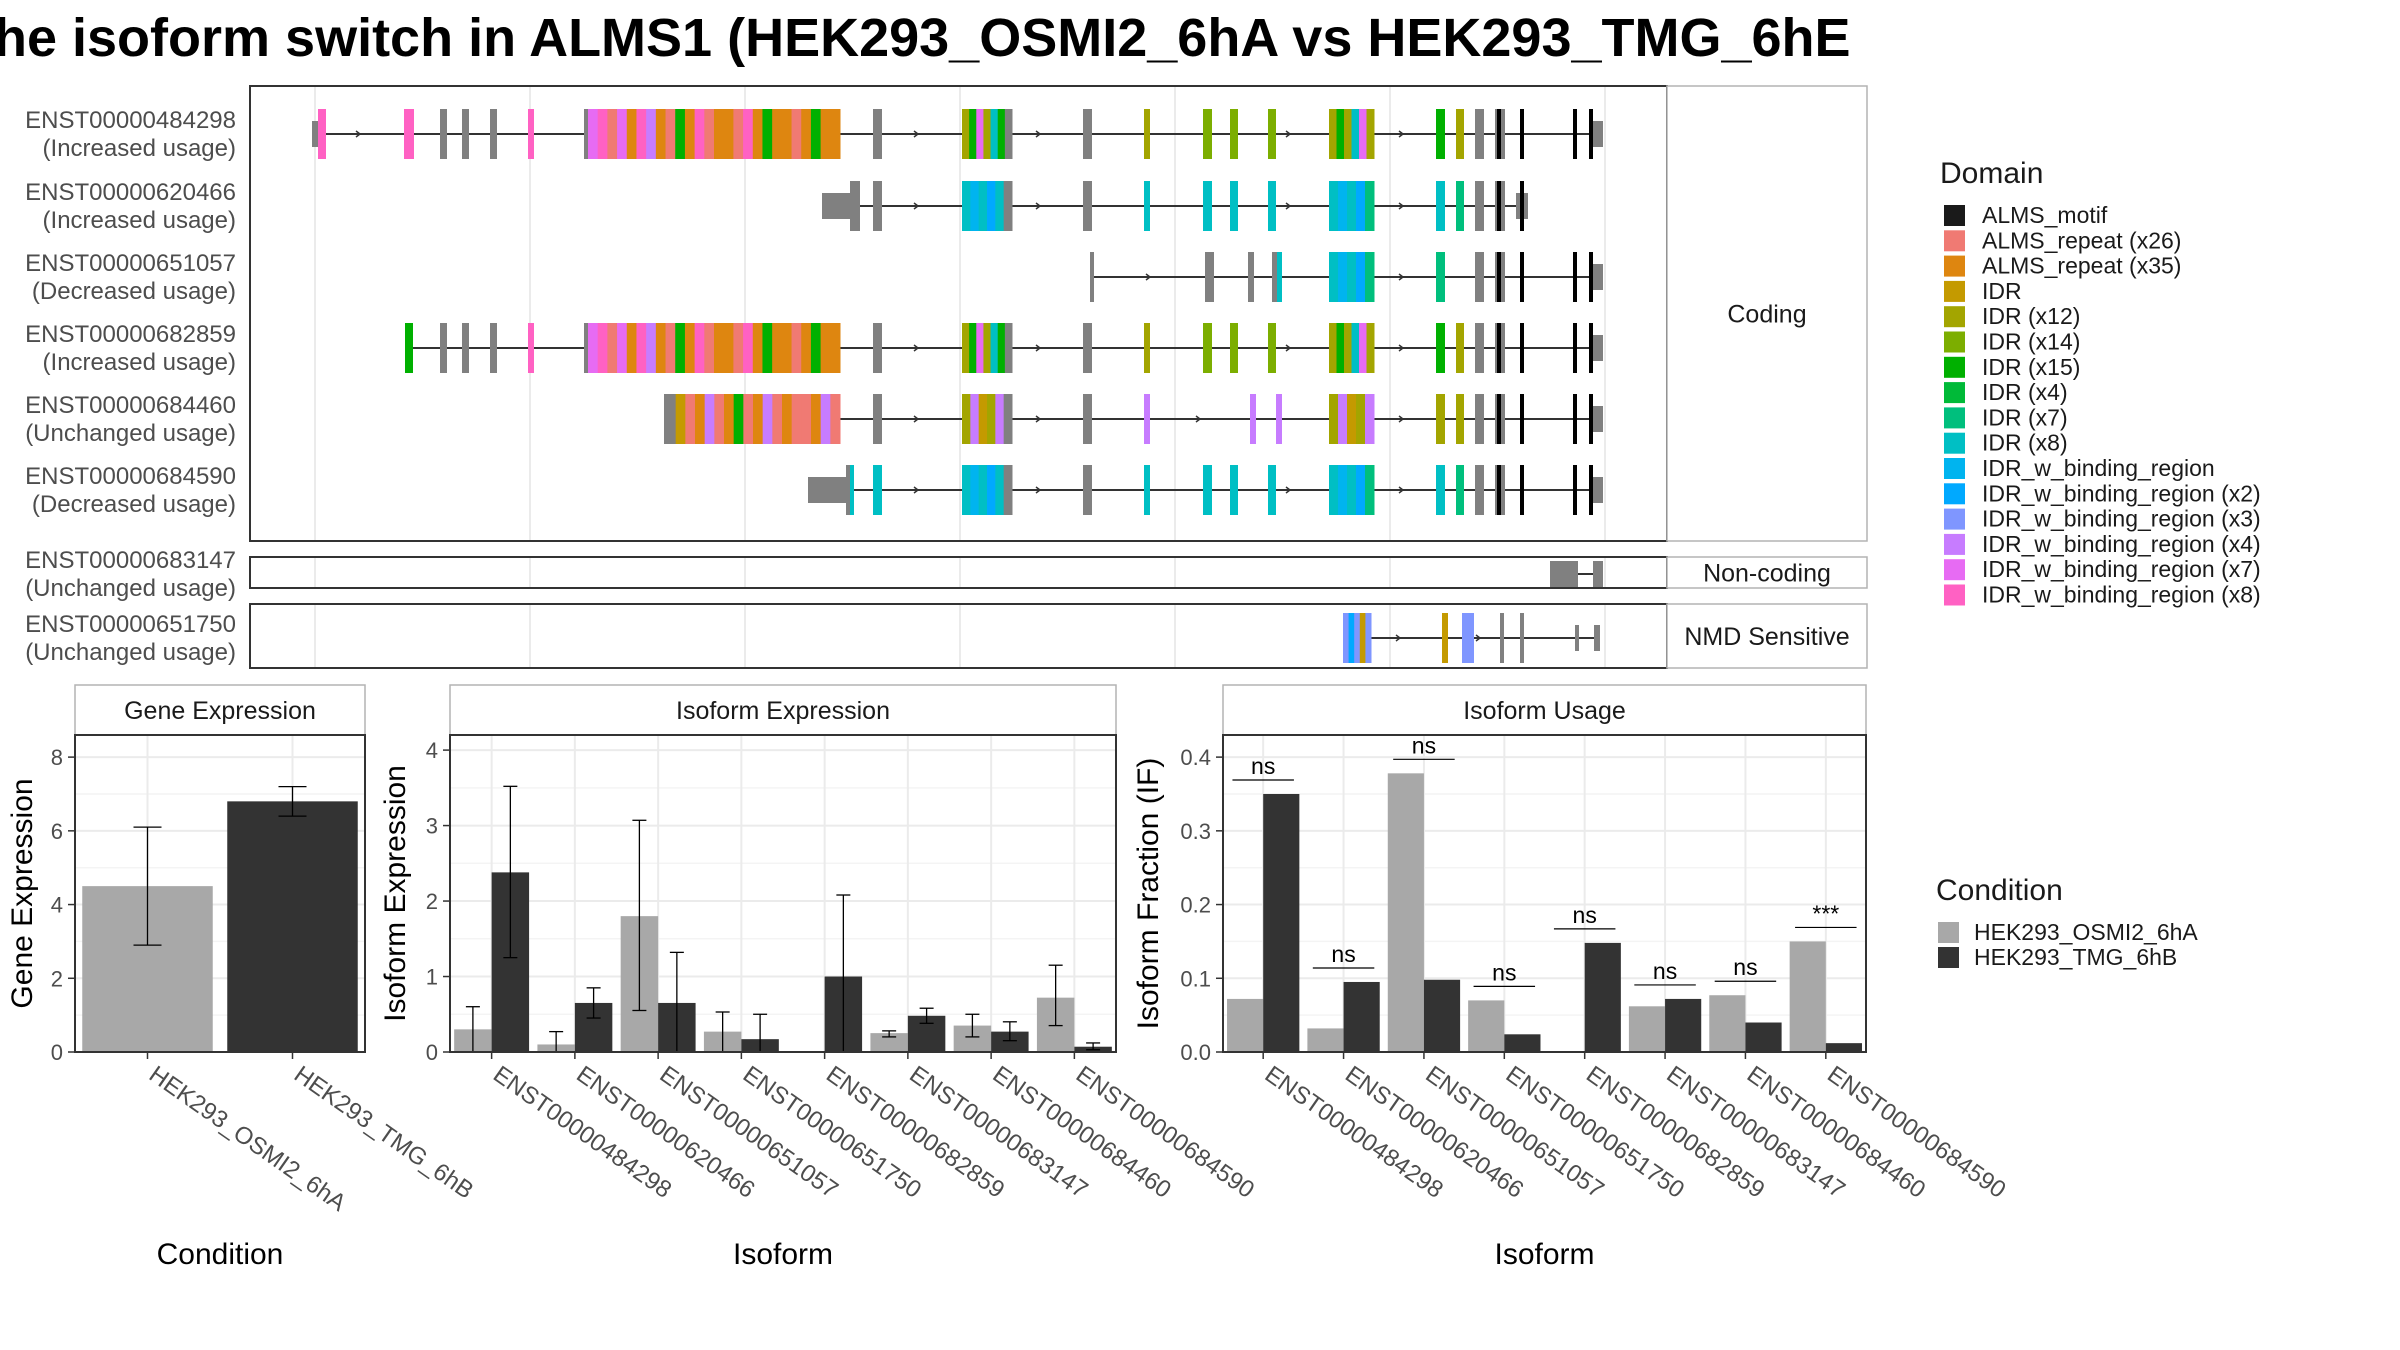  What do you see at coordinates (220, 1254) in the screenshot?
I see `x-axis-title: Condition` at bounding box center [220, 1254].